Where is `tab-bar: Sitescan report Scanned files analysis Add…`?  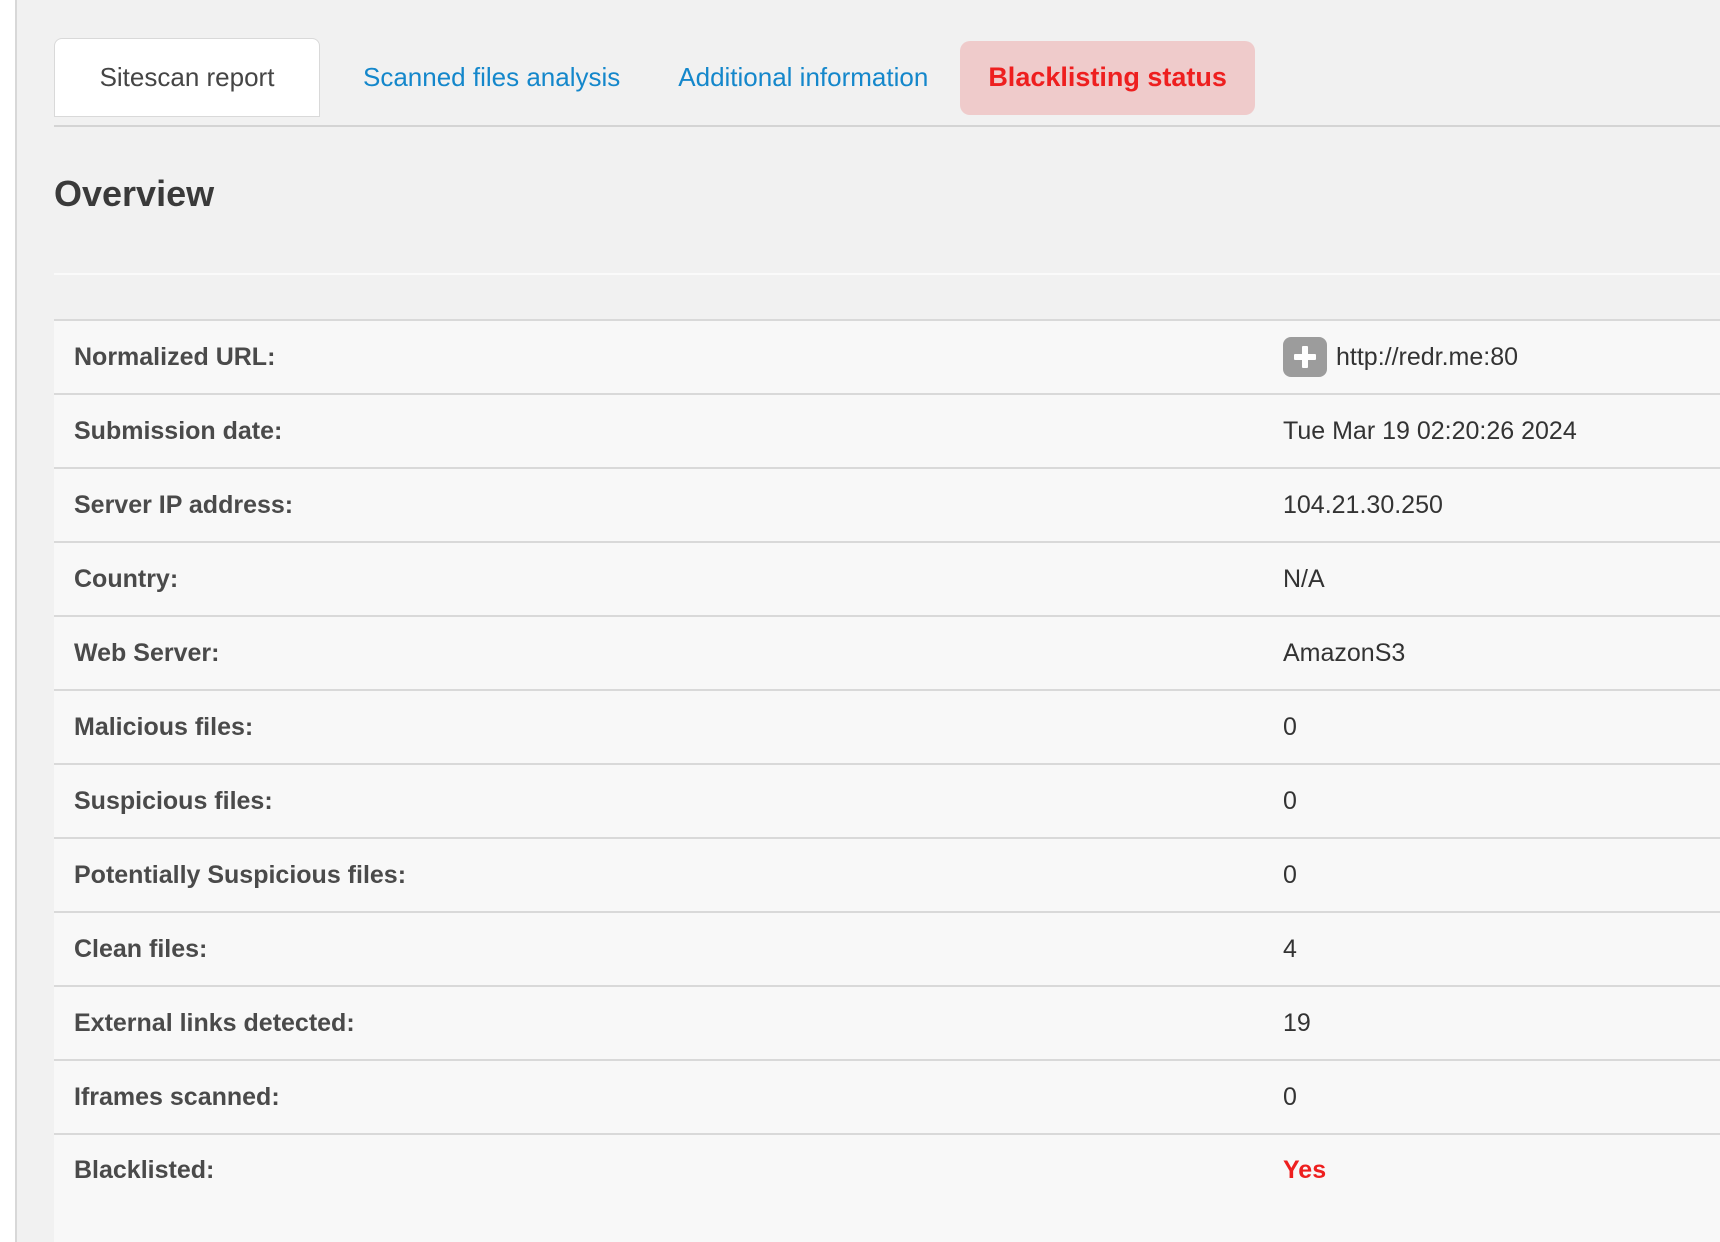 tab-bar: Sitescan report Scanned files analysis Add… is located at coordinates (887, 77).